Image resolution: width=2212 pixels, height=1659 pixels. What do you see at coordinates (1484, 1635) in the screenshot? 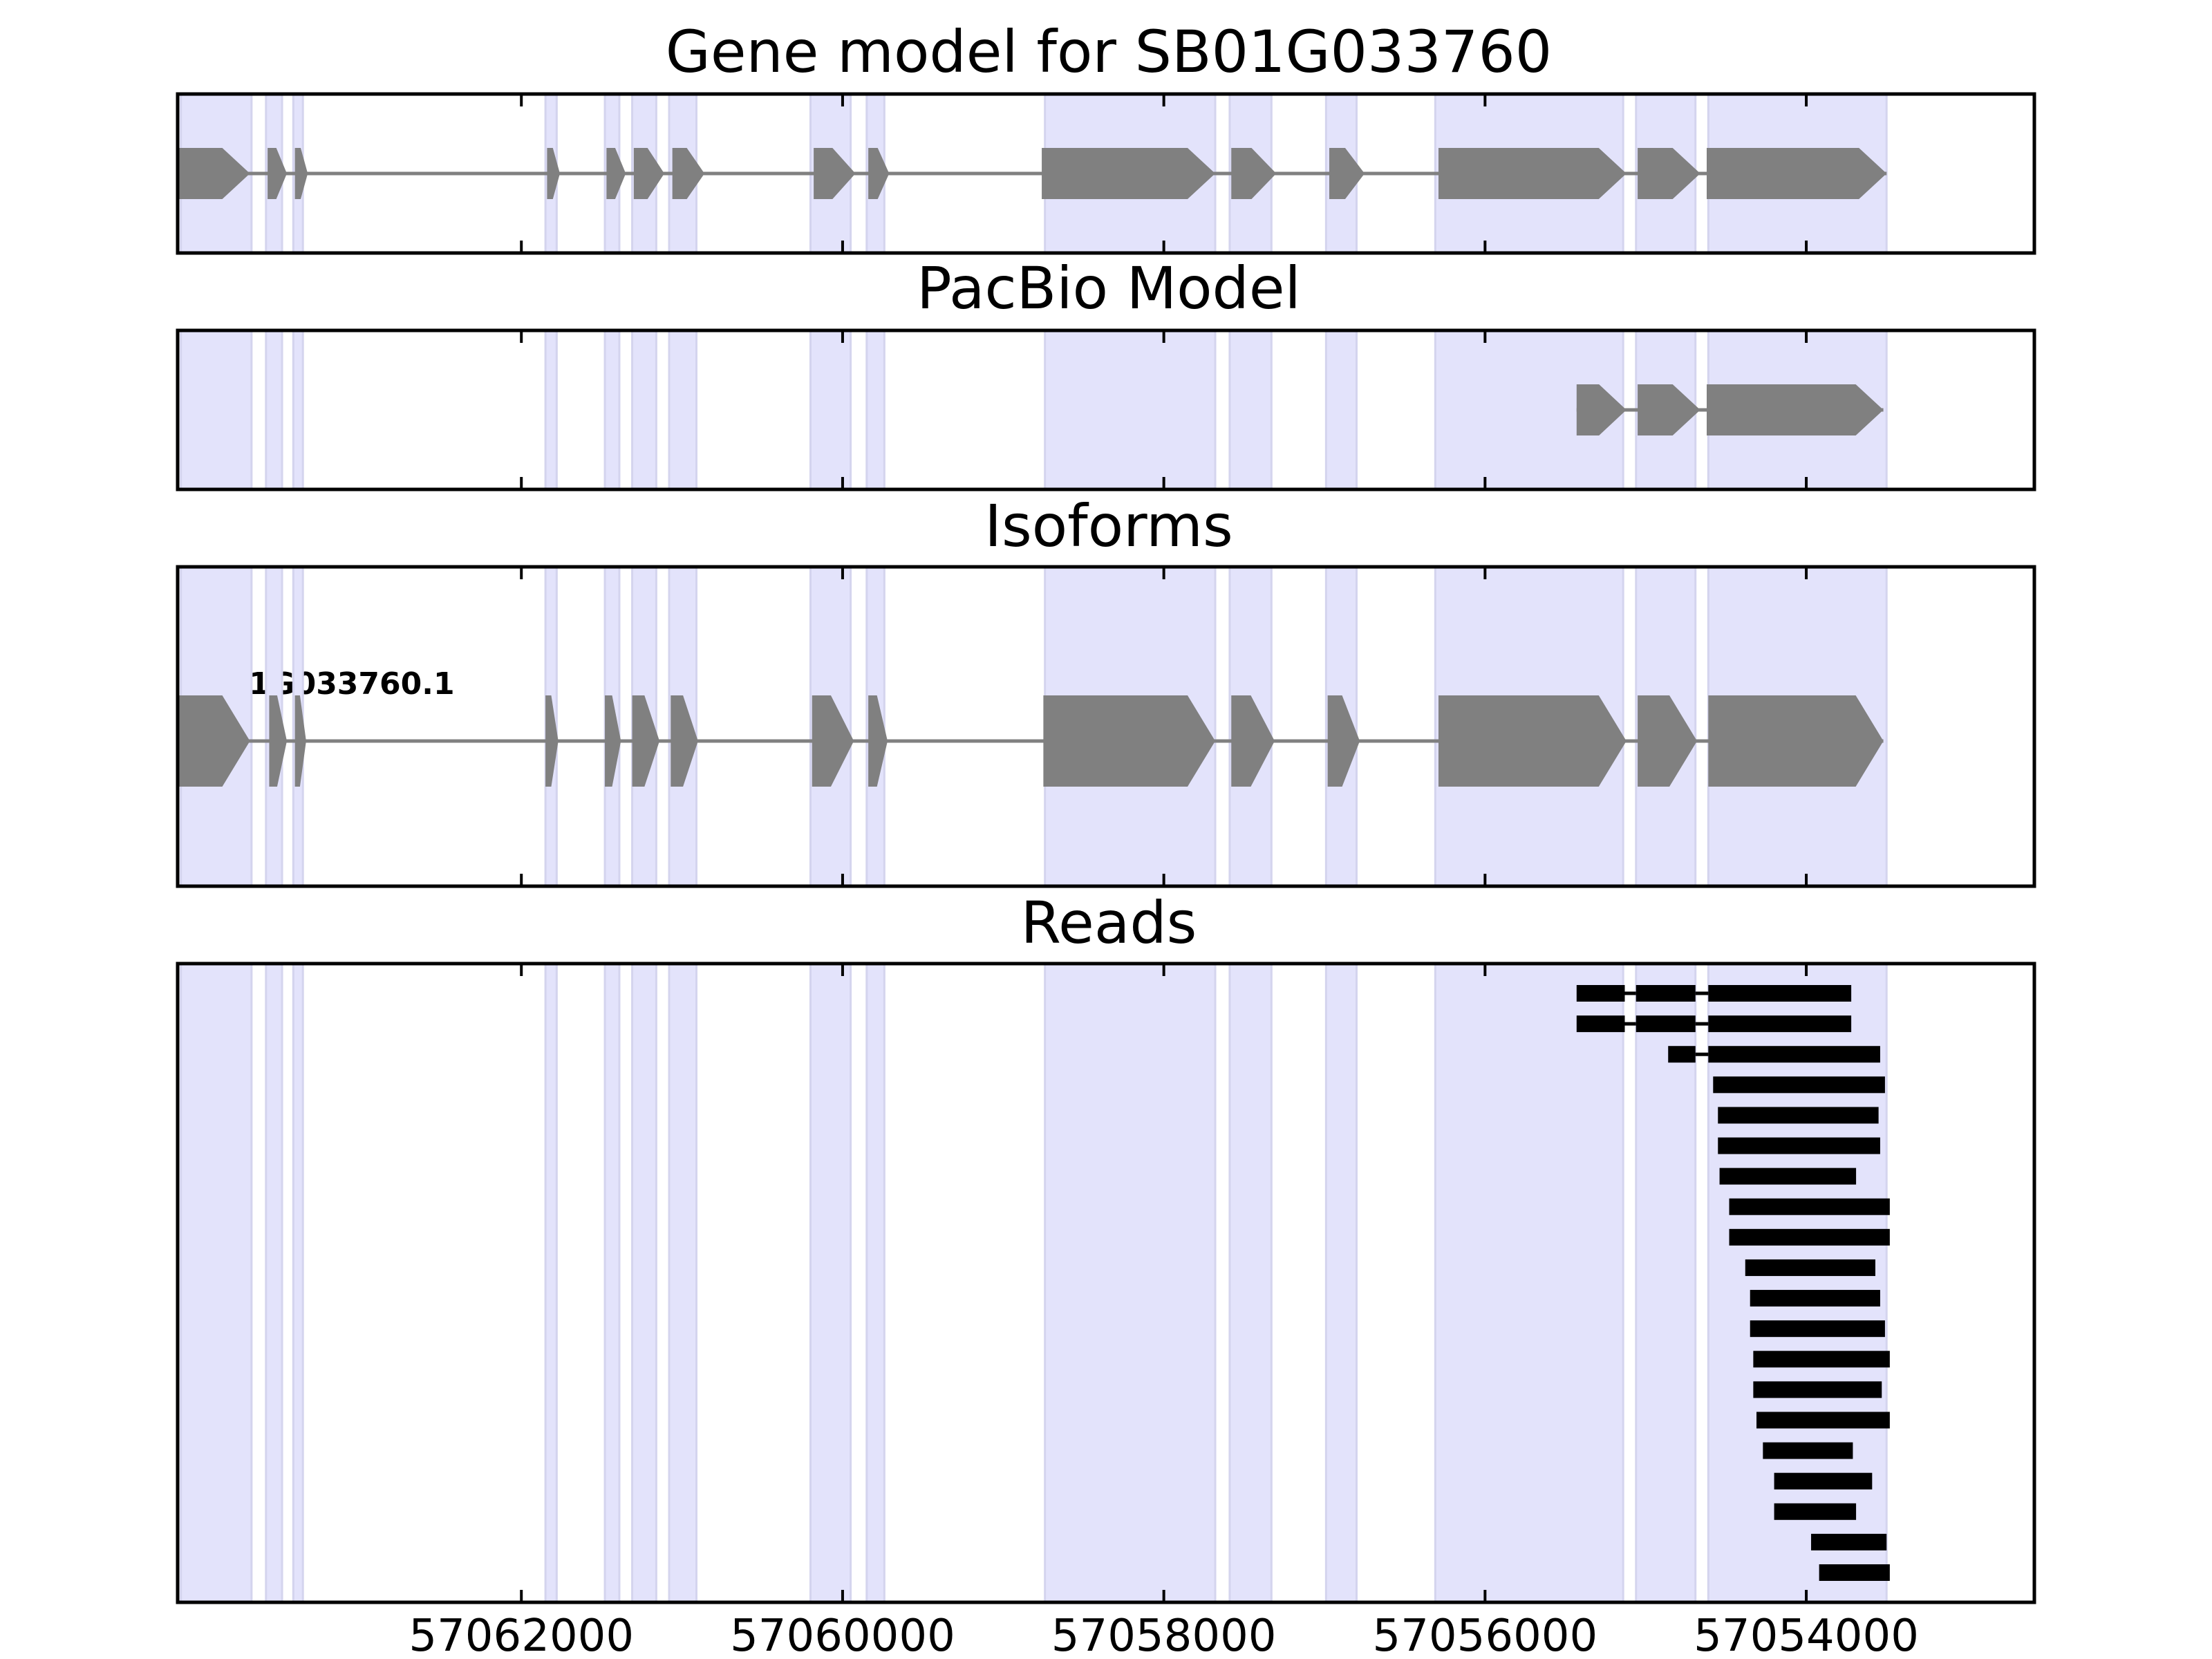
I see `x-tick-label: 57056000` at bounding box center [1484, 1635].